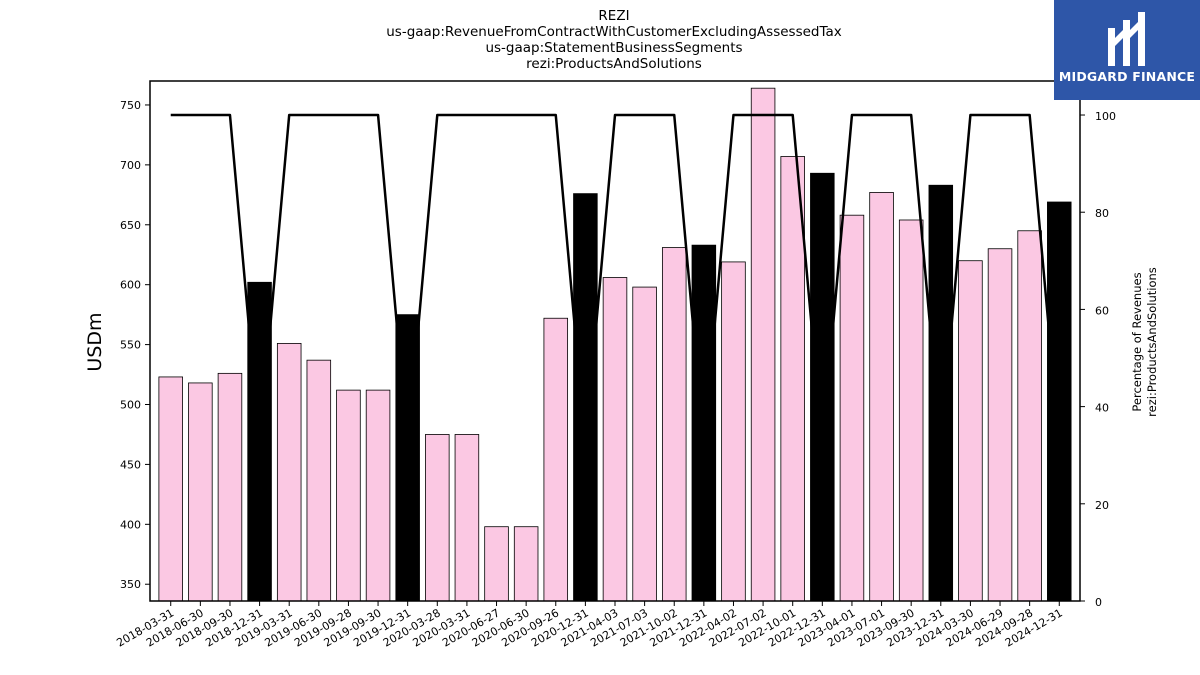  Describe the element at coordinates (1102, 310) in the screenshot. I see `y2-tick-label: 60` at that location.